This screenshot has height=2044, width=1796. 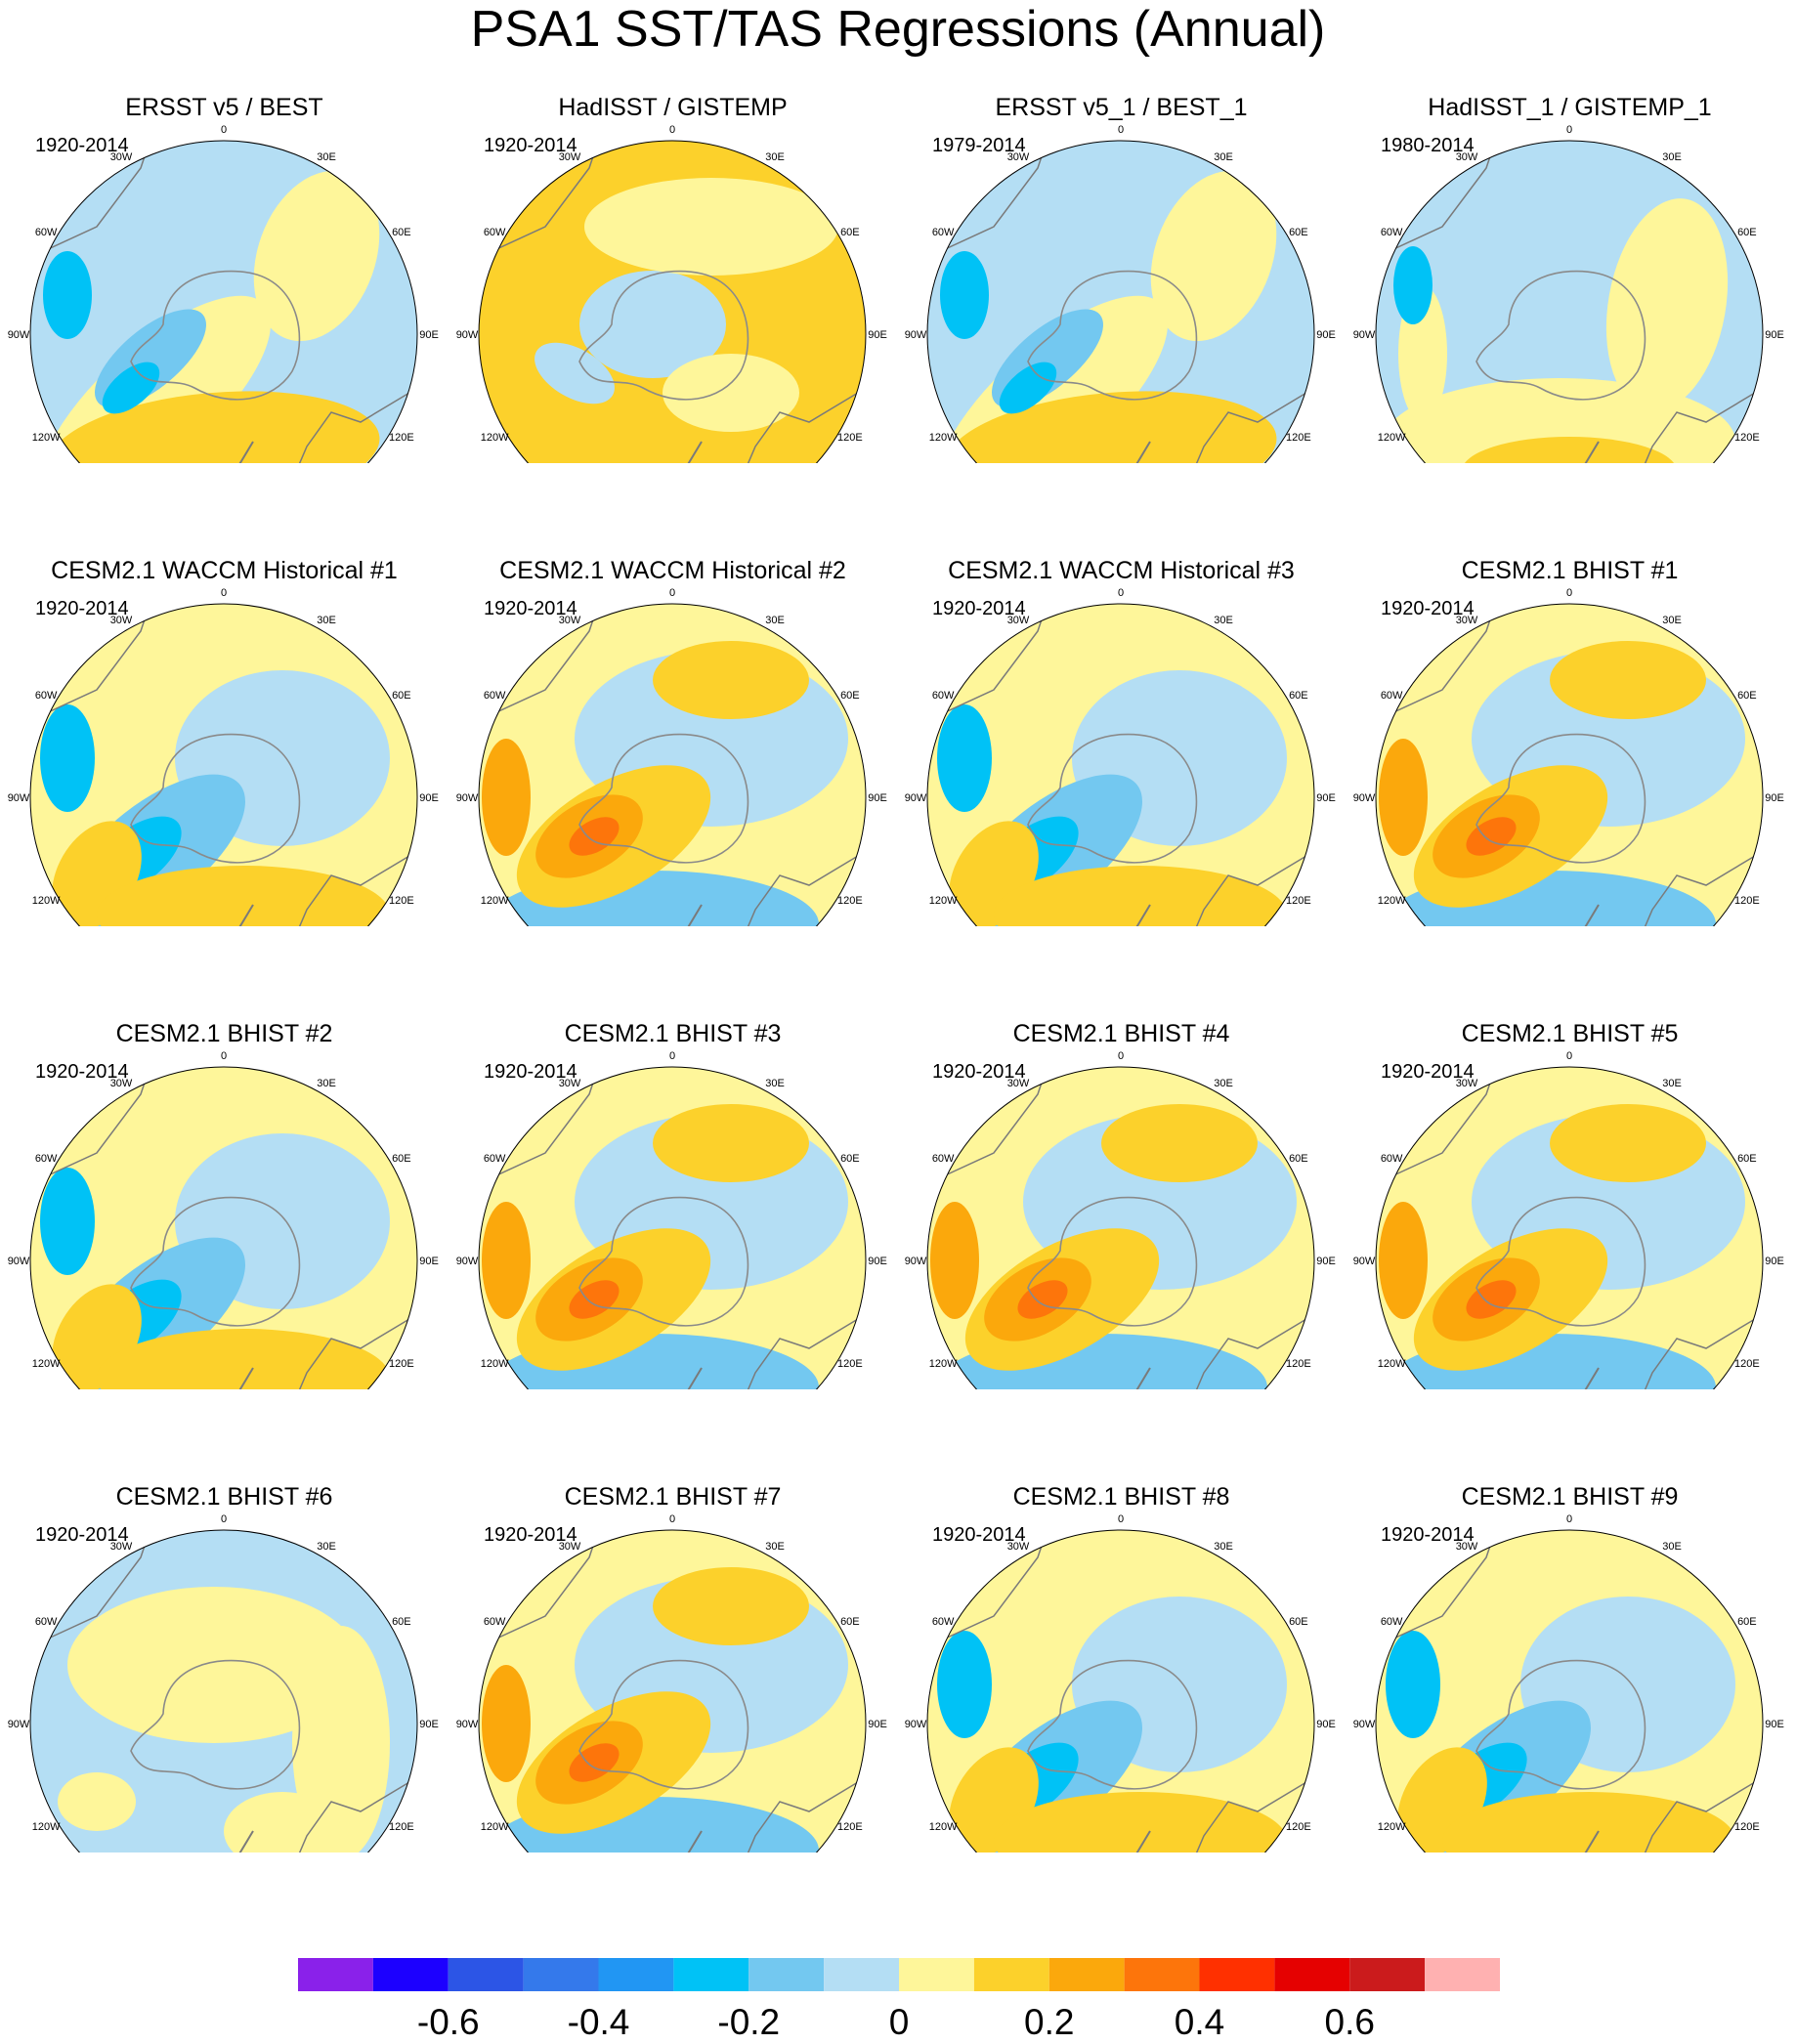 I want to click on colorbar-tick-label: 0, so click(x=899, y=2022).